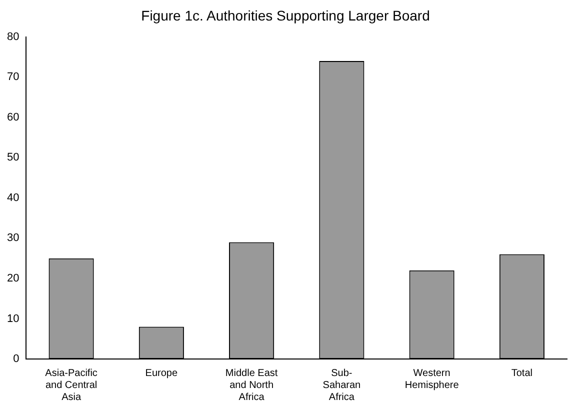  Describe the element at coordinates (13, 36) in the screenshot. I see `y-tick-label: 80` at that location.